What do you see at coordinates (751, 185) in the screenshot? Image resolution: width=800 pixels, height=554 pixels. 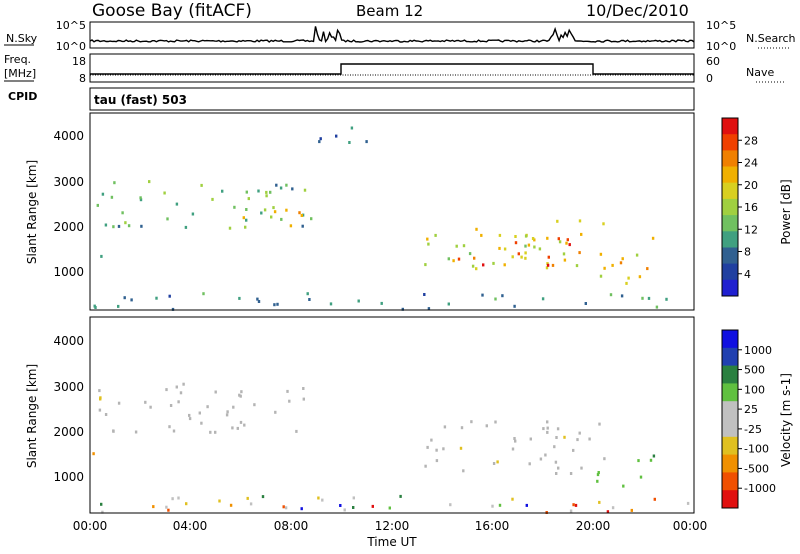 I see `power-cbar-ticks-label: 20` at bounding box center [751, 185].